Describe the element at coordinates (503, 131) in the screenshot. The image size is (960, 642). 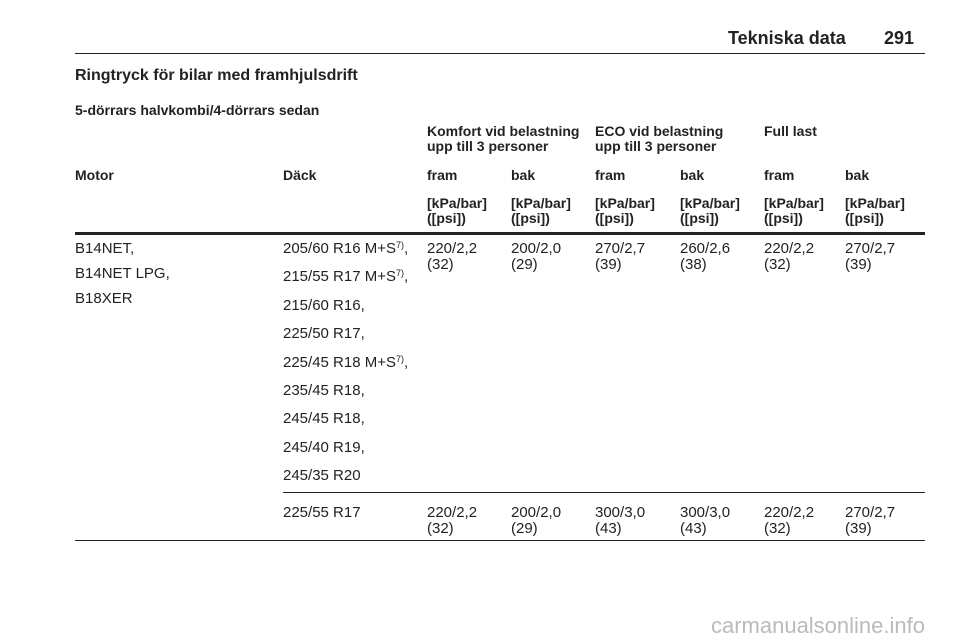
I see `group-header: Komfort vid belastning` at that location.